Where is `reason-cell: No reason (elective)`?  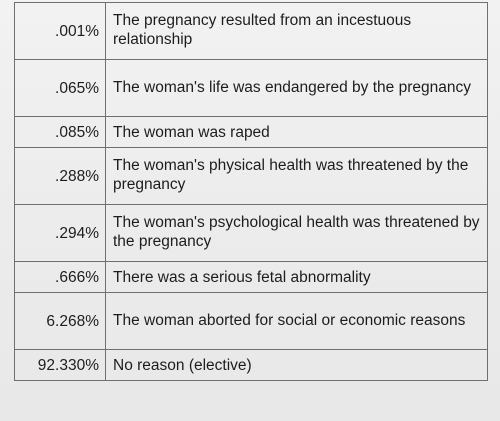 reason-cell: No reason (elective) is located at coordinates (296, 365).